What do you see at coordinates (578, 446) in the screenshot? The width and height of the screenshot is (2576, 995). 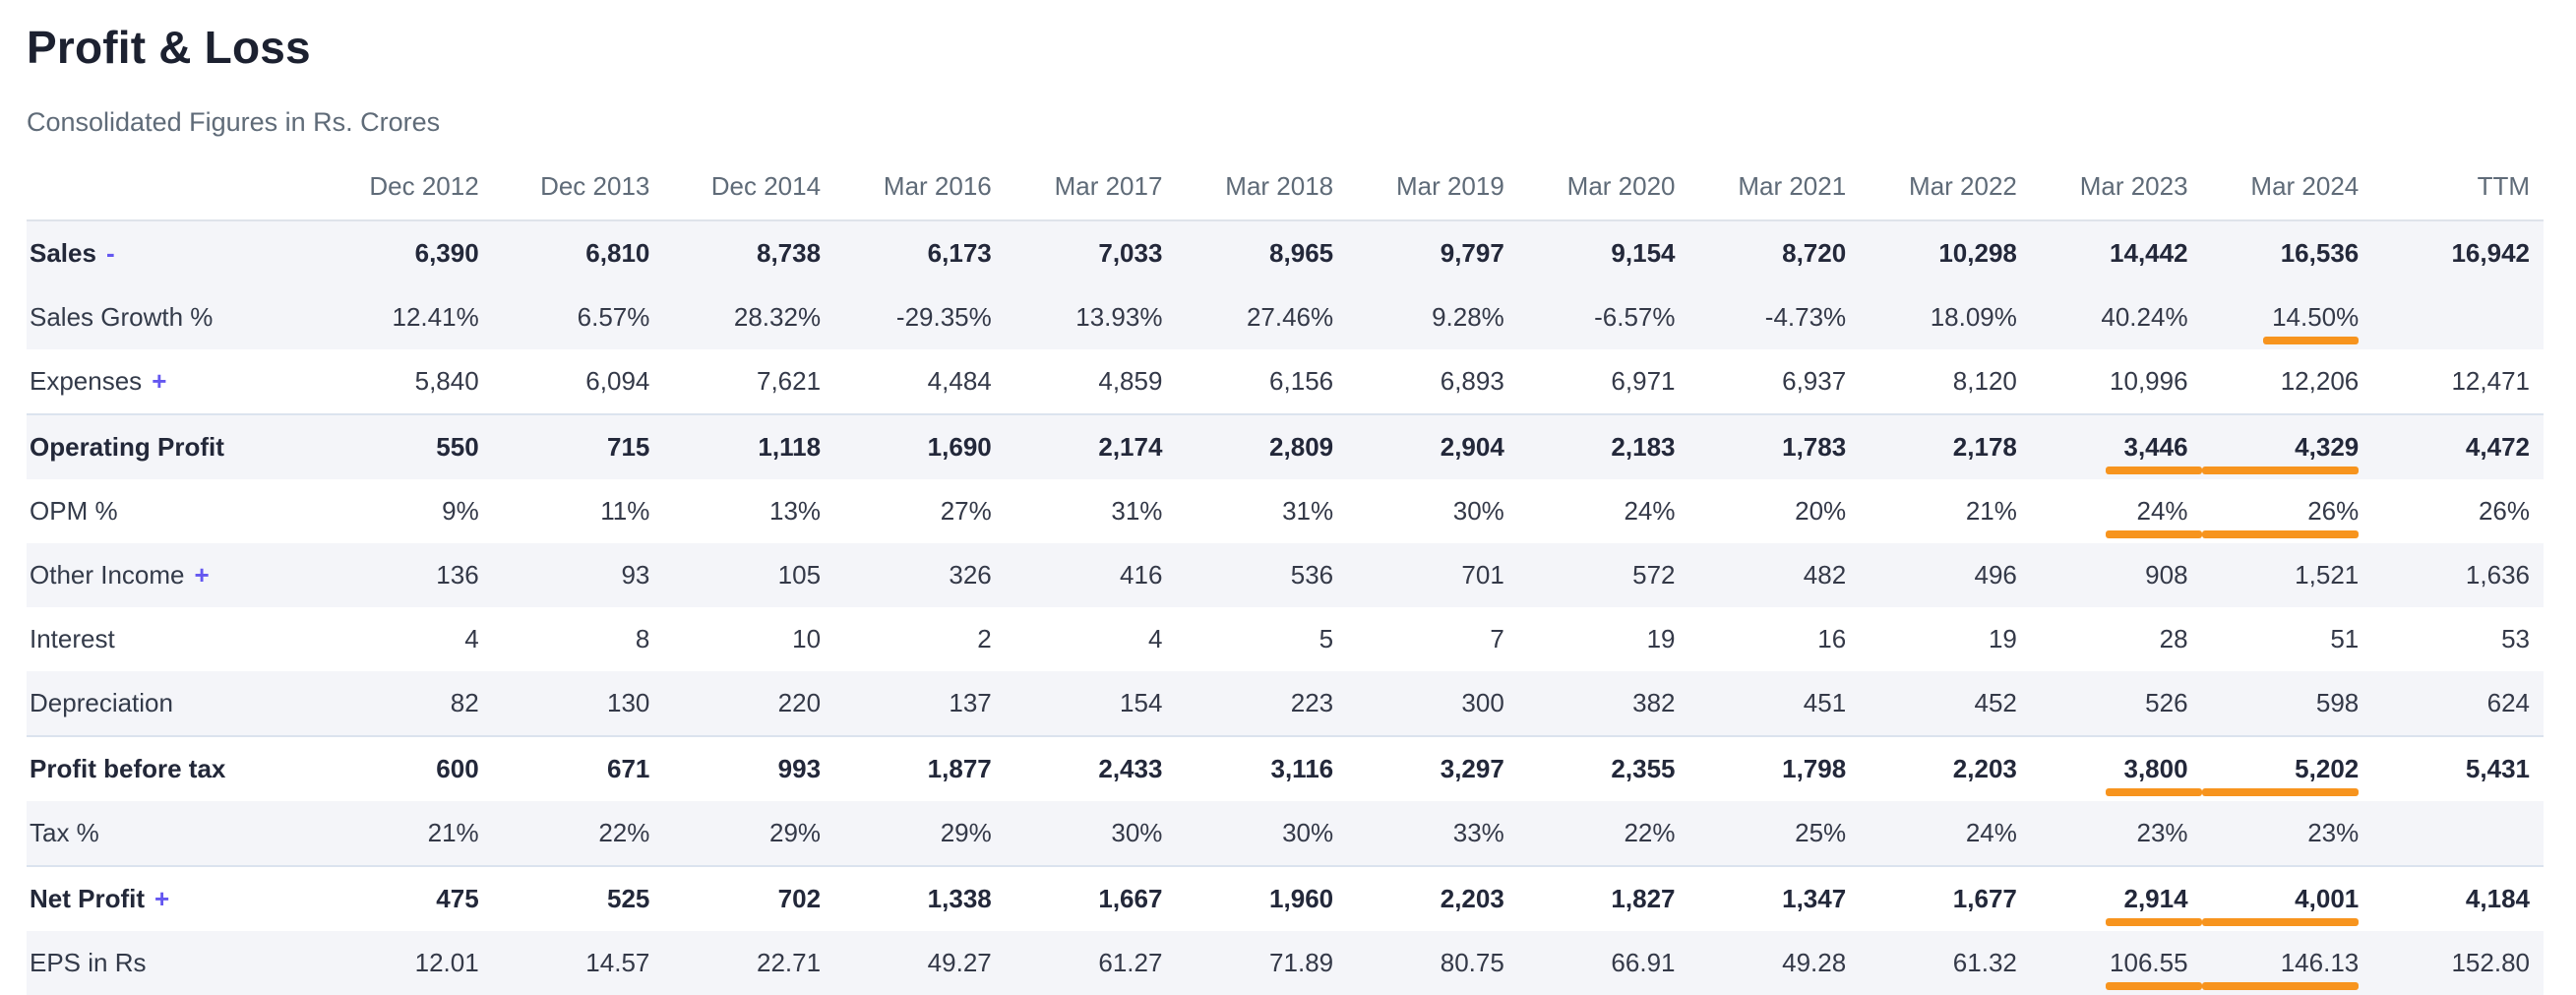 I see `value-cell-operating-profit-dec-2013: 715` at bounding box center [578, 446].